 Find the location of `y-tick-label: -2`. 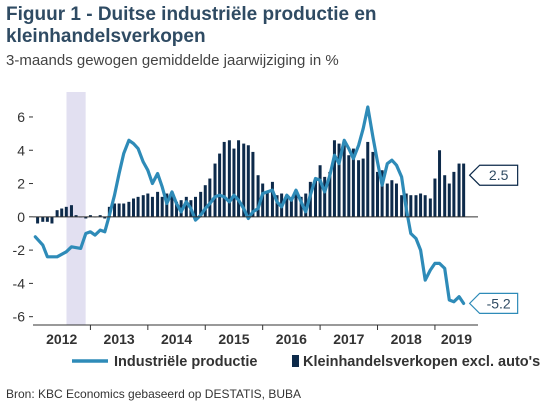

y-tick-label: -2 is located at coordinates (19, 250).